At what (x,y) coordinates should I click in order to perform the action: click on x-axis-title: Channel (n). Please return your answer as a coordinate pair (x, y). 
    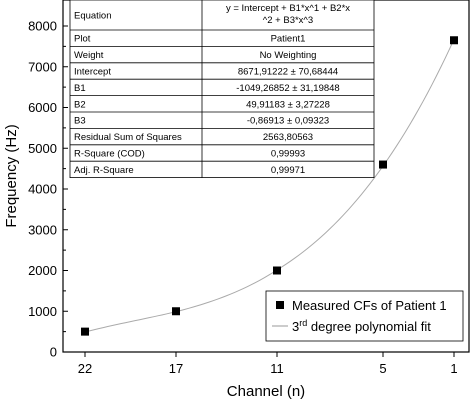
    Looking at the image, I should click on (266, 391).